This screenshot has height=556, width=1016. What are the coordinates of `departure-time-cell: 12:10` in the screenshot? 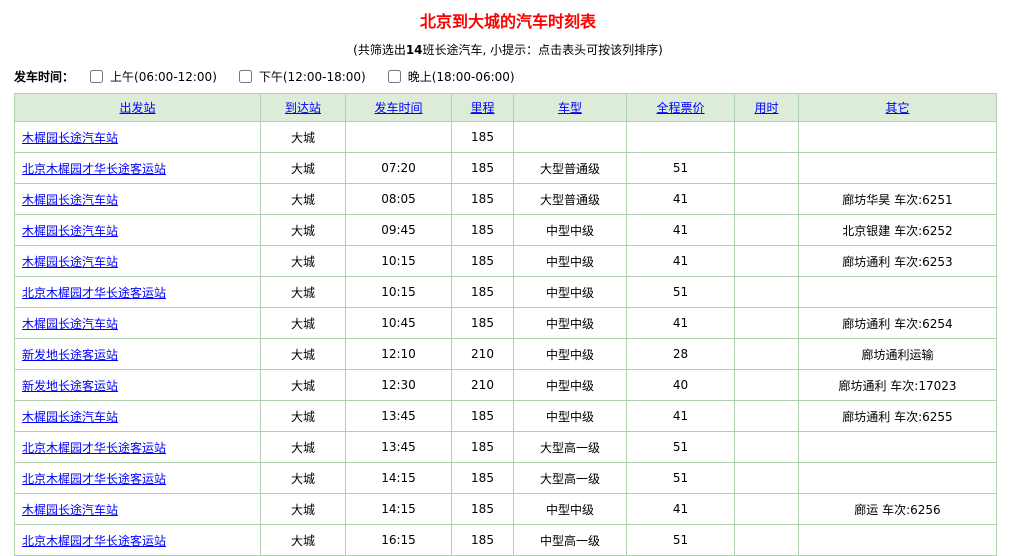 It's located at (398, 354).